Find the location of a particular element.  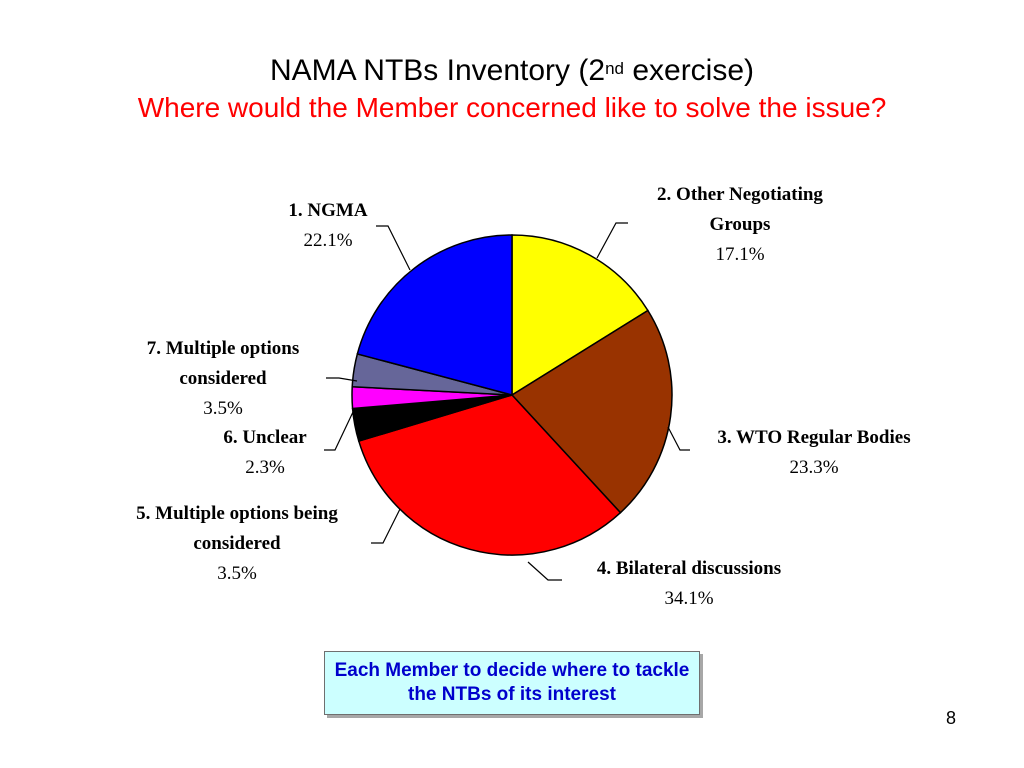

slice-label-4-line-2: considered is located at coordinates (237, 543).